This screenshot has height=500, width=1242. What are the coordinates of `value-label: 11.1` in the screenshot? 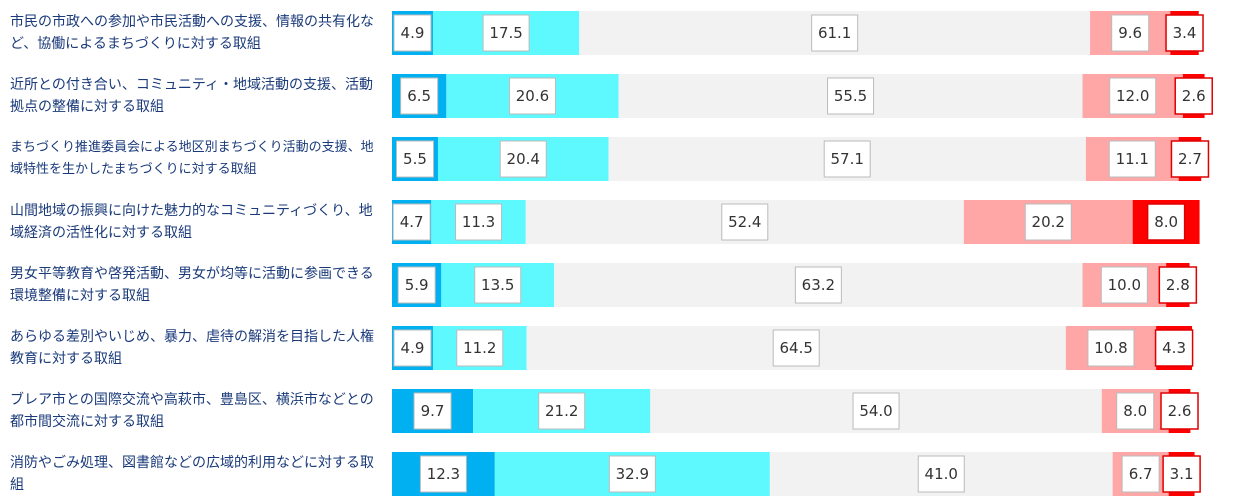 It's located at (1132, 159).